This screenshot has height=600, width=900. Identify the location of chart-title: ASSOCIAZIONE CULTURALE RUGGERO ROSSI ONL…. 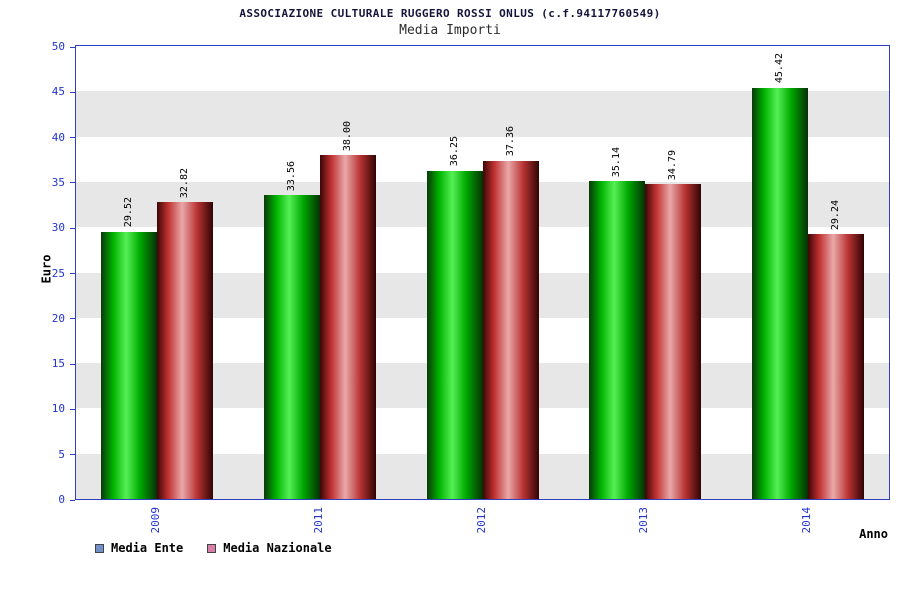
(450, 13).